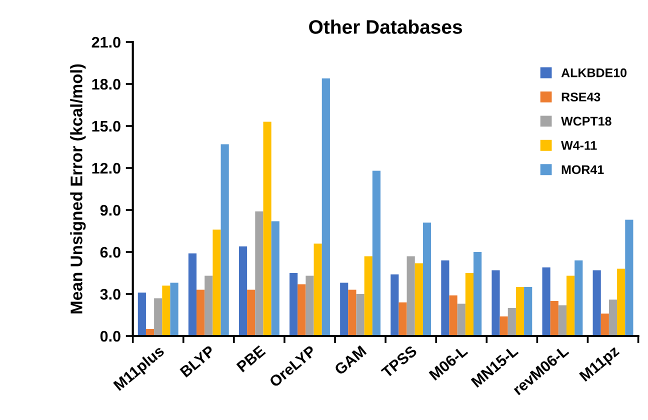  I want to click on y-tick-label: 0.0, so click(110, 336).